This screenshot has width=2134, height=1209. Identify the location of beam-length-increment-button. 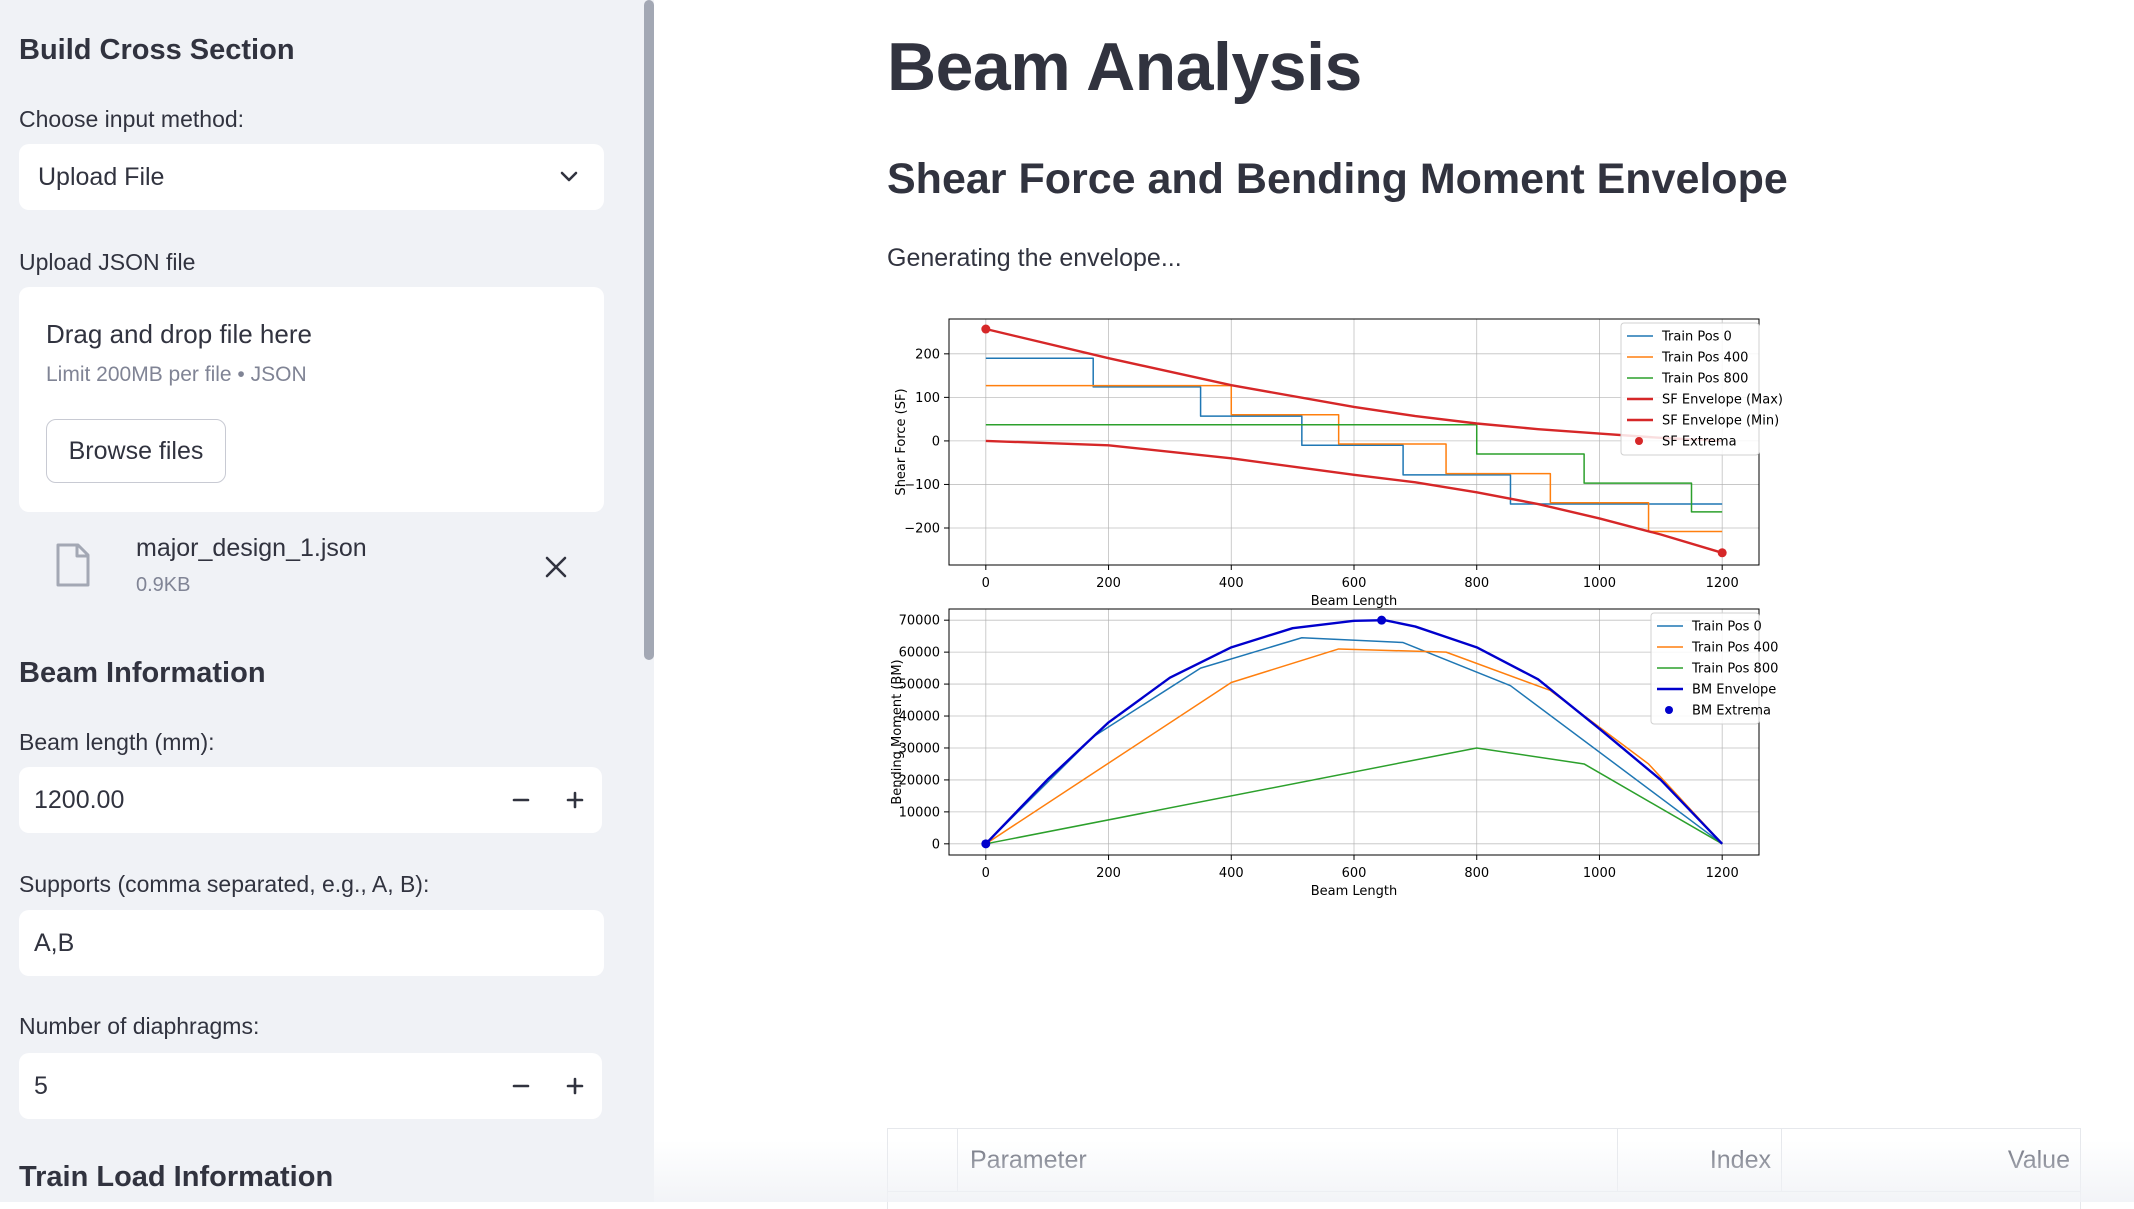
(575, 800).